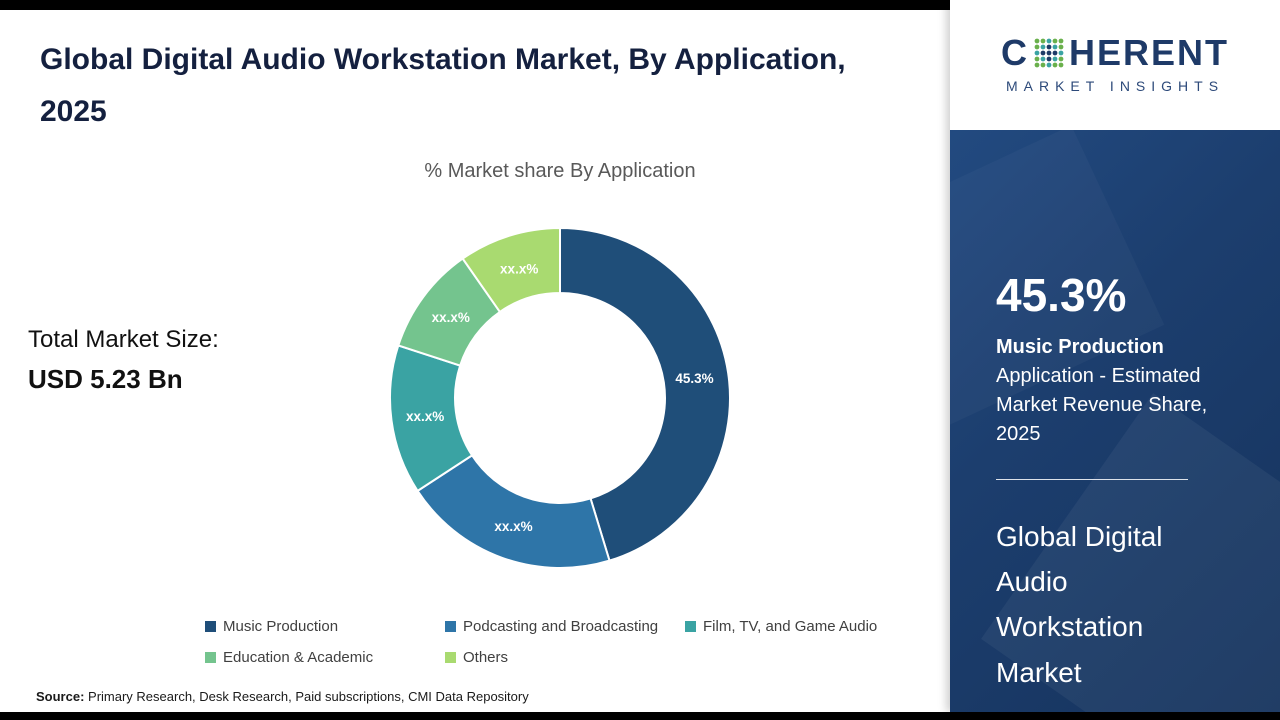  Describe the element at coordinates (790, 626) in the screenshot. I see `legend-label: Film, TV, and Game Audio` at that location.